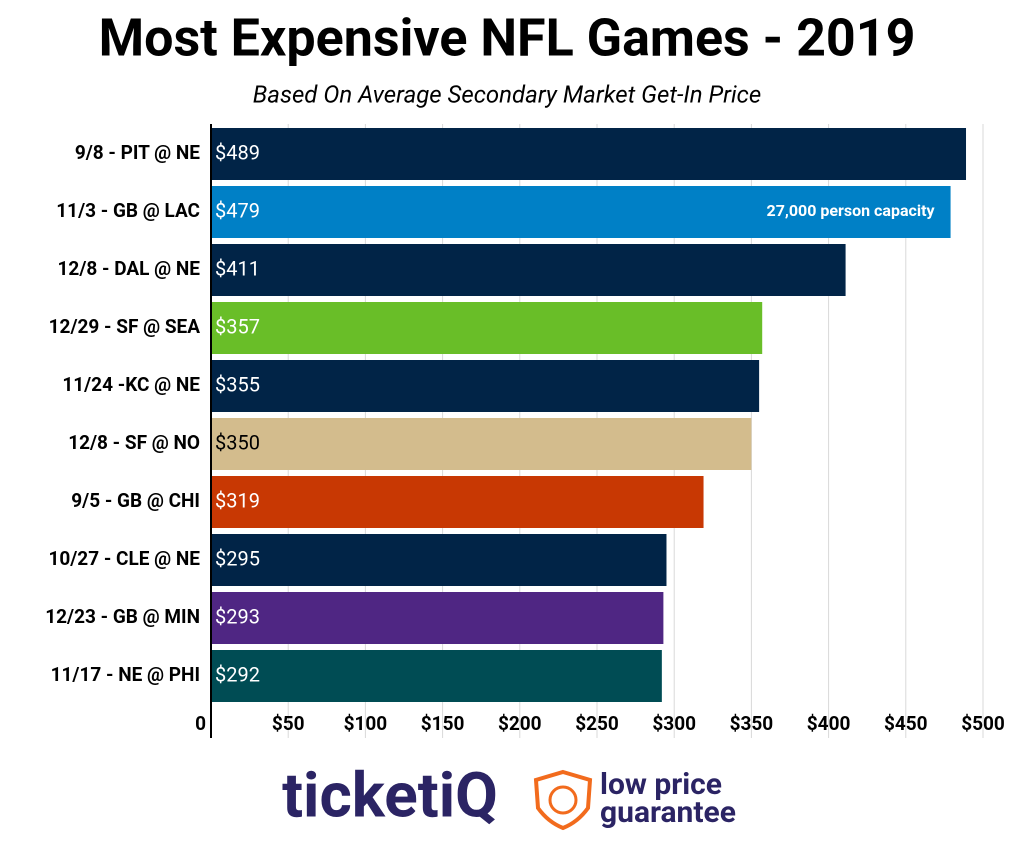 The image size is (1014, 868). What do you see at coordinates (122, 616) in the screenshot?
I see `y-tick-label: 12/23 - GB @ MIN` at bounding box center [122, 616].